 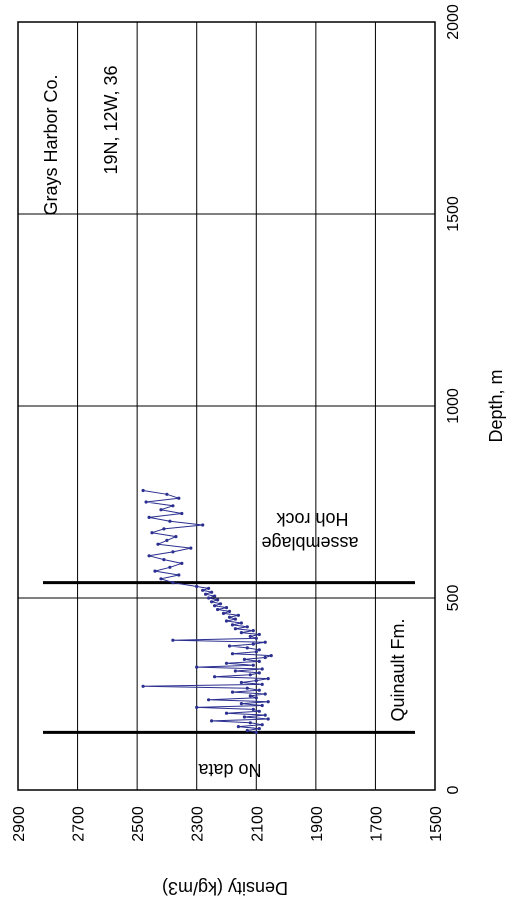 I want to click on density-tick-label: 2100, so click(x=257, y=824).